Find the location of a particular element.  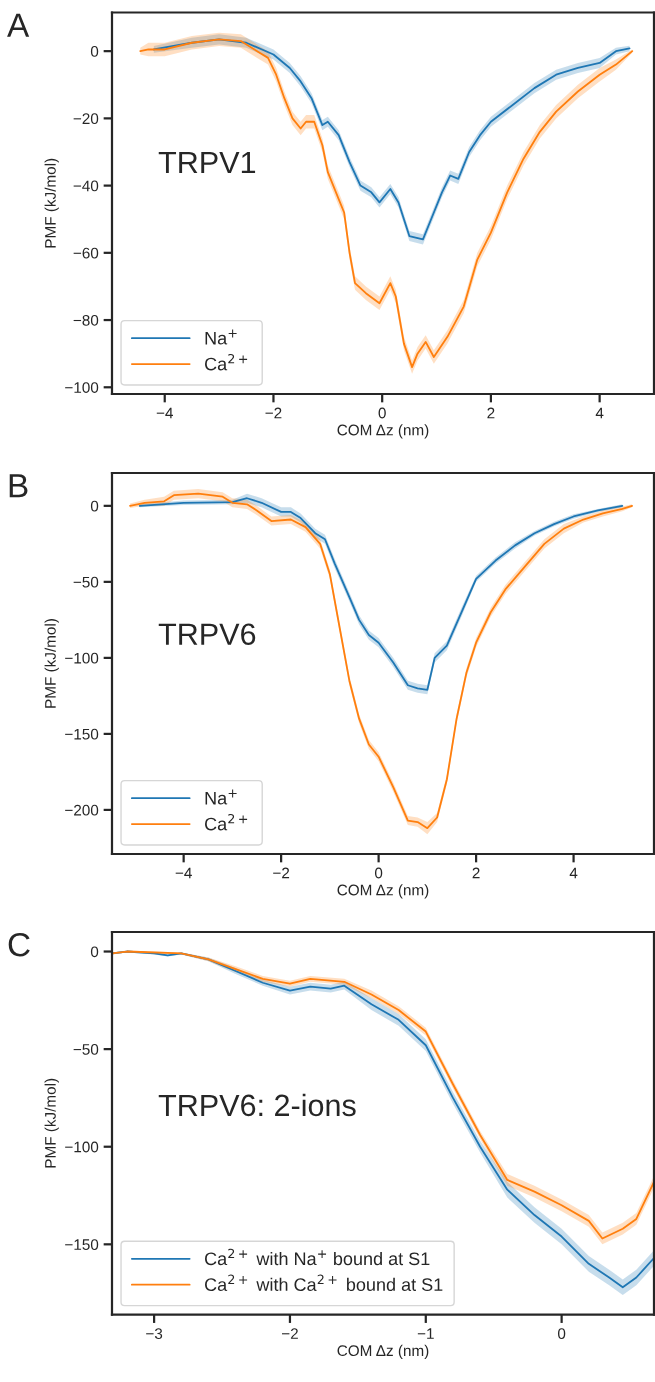

text: B is located at coordinates (18, 486).